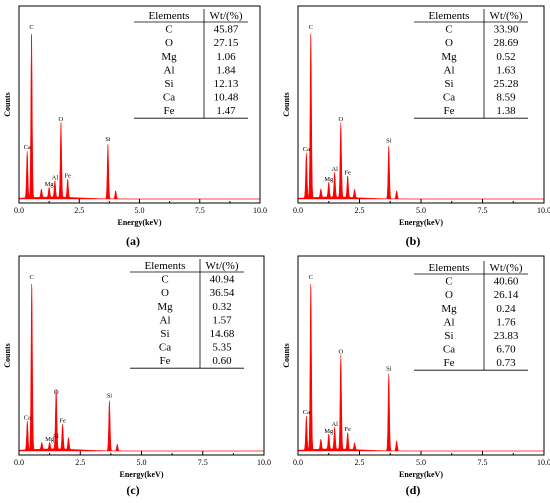 This screenshot has height=503, width=550. I want to click on table-cell-wt: 6.70, so click(506, 350).